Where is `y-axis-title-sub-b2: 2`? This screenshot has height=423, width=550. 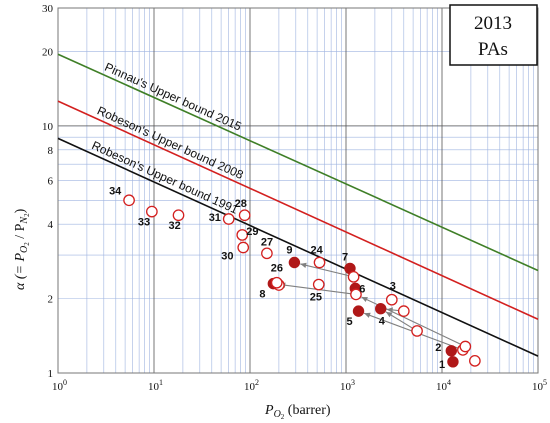 y-axis-title-sub-b2: 2 is located at coordinates (27, 215).